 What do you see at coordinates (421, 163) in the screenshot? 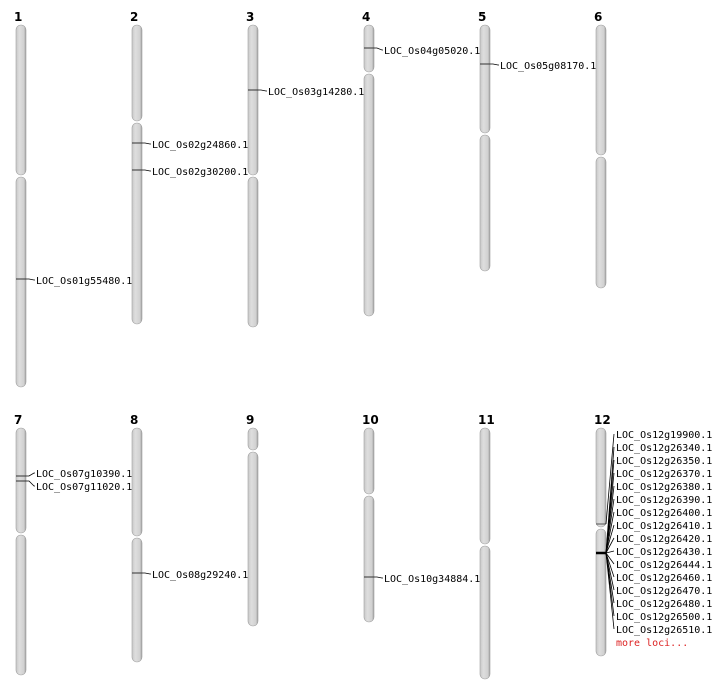
I see `chromosome-4: 4 LOC_Os04g05020.1` at bounding box center [421, 163].